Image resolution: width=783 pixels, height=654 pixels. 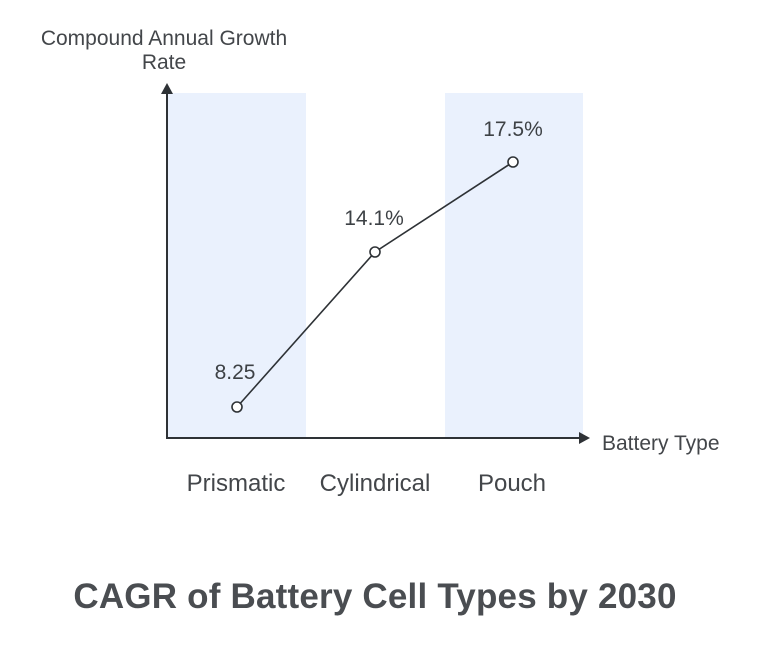 What do you see at coordinates (375, 252) in the screenshot?
I see `marker-cylindrical` at bounding box center [375, 252].